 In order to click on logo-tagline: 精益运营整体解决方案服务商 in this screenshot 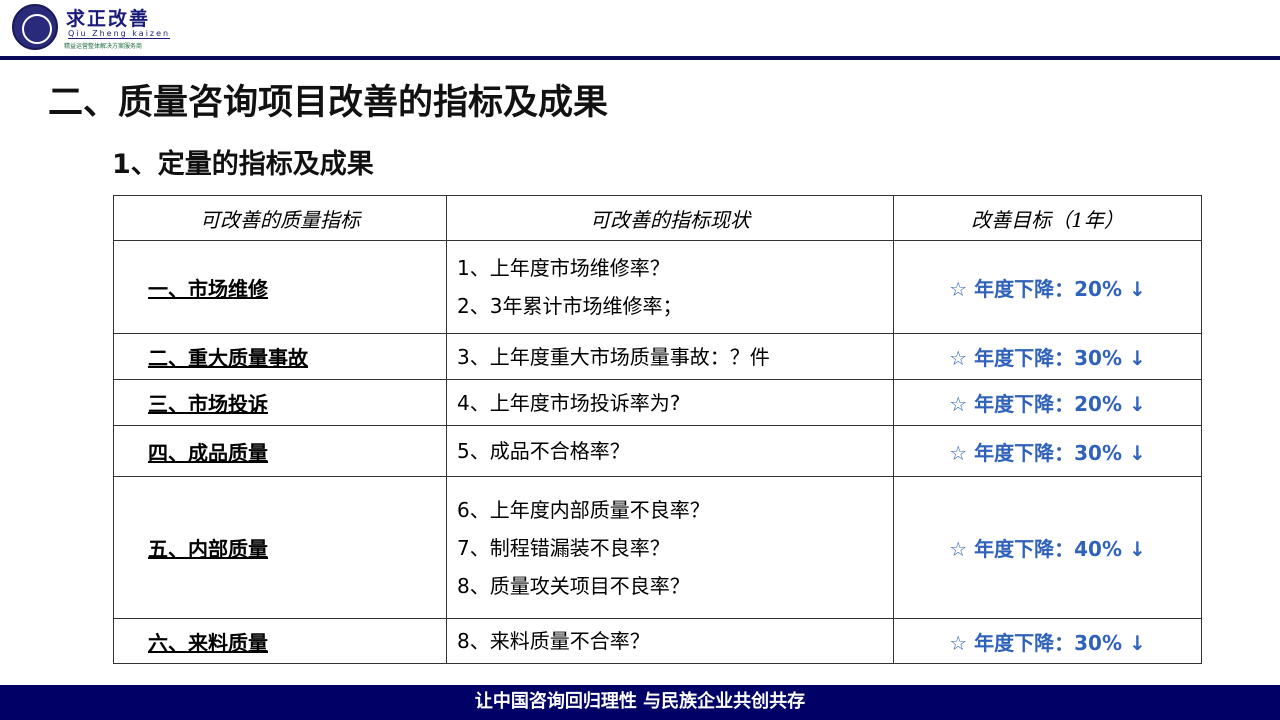, I will do `click(103, 46)`.